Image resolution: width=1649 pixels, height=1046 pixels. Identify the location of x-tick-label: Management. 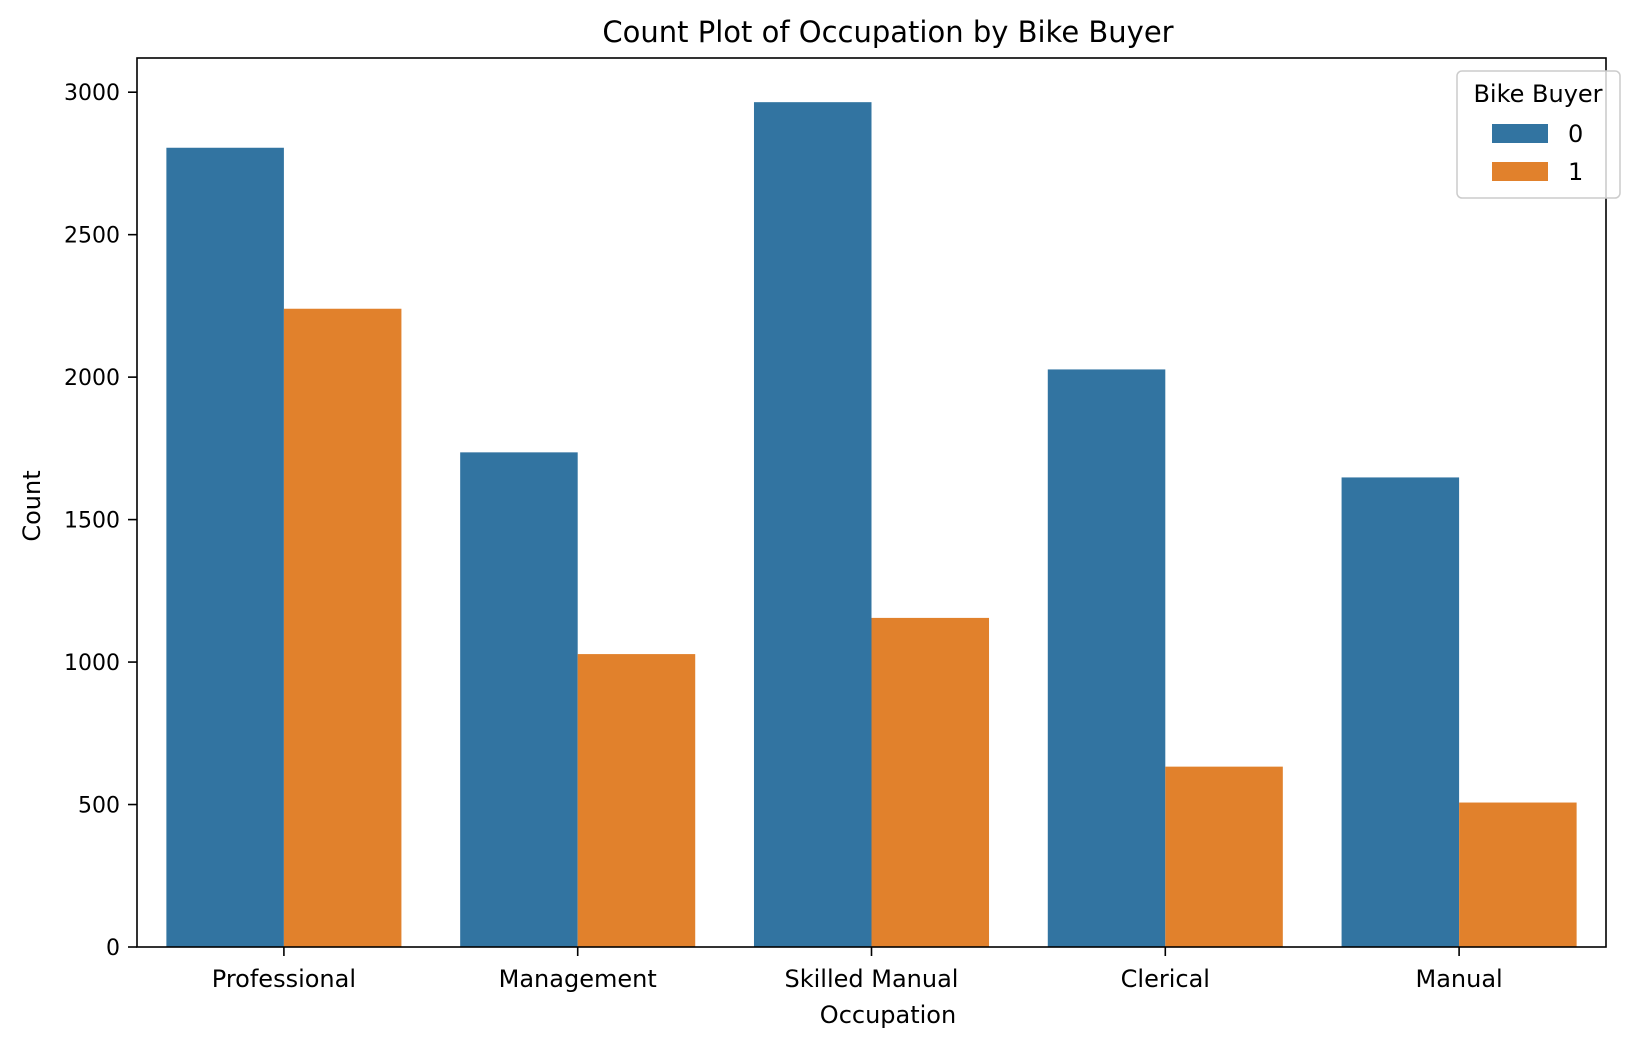
(578, 979).